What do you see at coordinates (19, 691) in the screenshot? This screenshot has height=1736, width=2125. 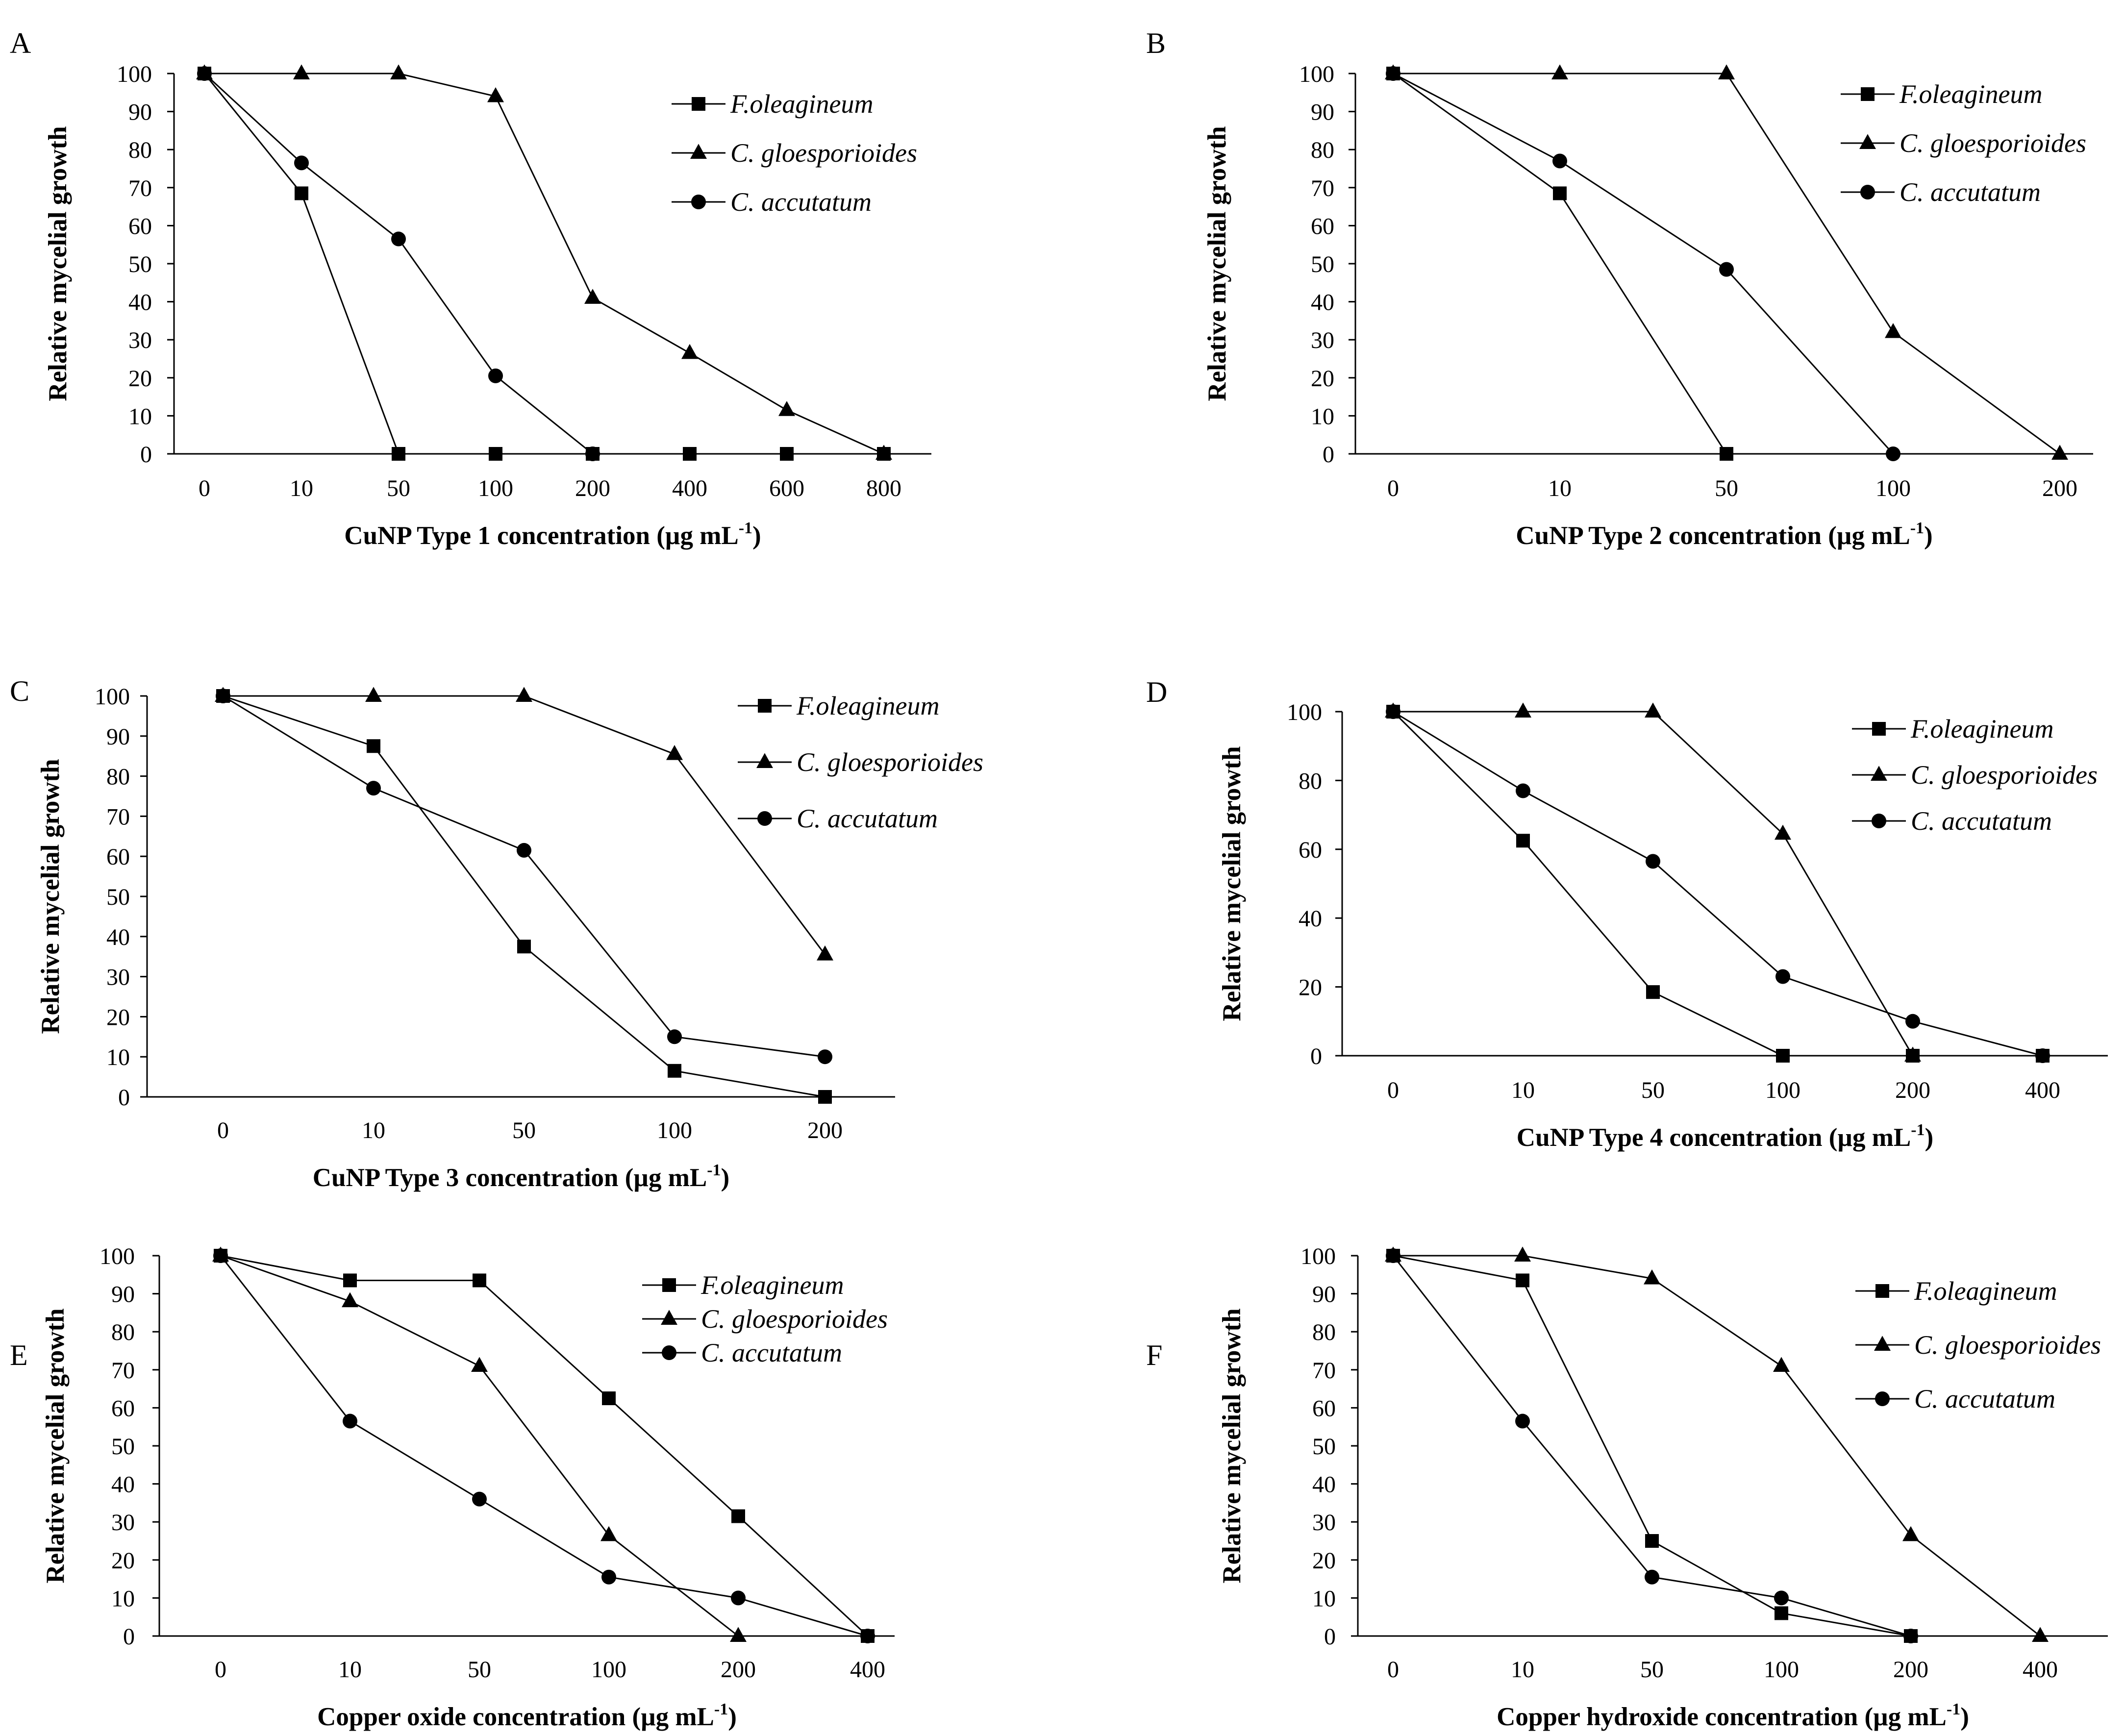 I see `panel-letter: C` at bounding box center [19, 691].